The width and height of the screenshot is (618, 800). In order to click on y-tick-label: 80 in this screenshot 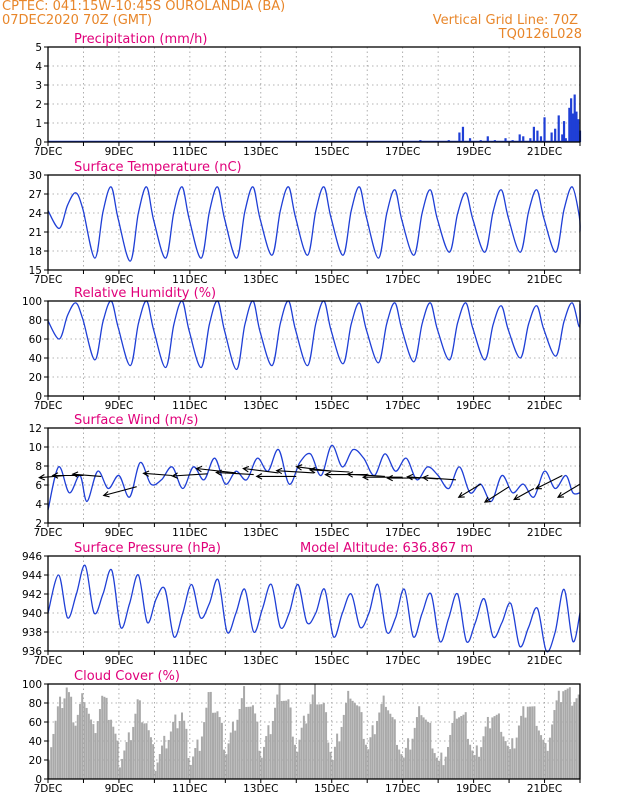, I will do `click(35, 321)`.